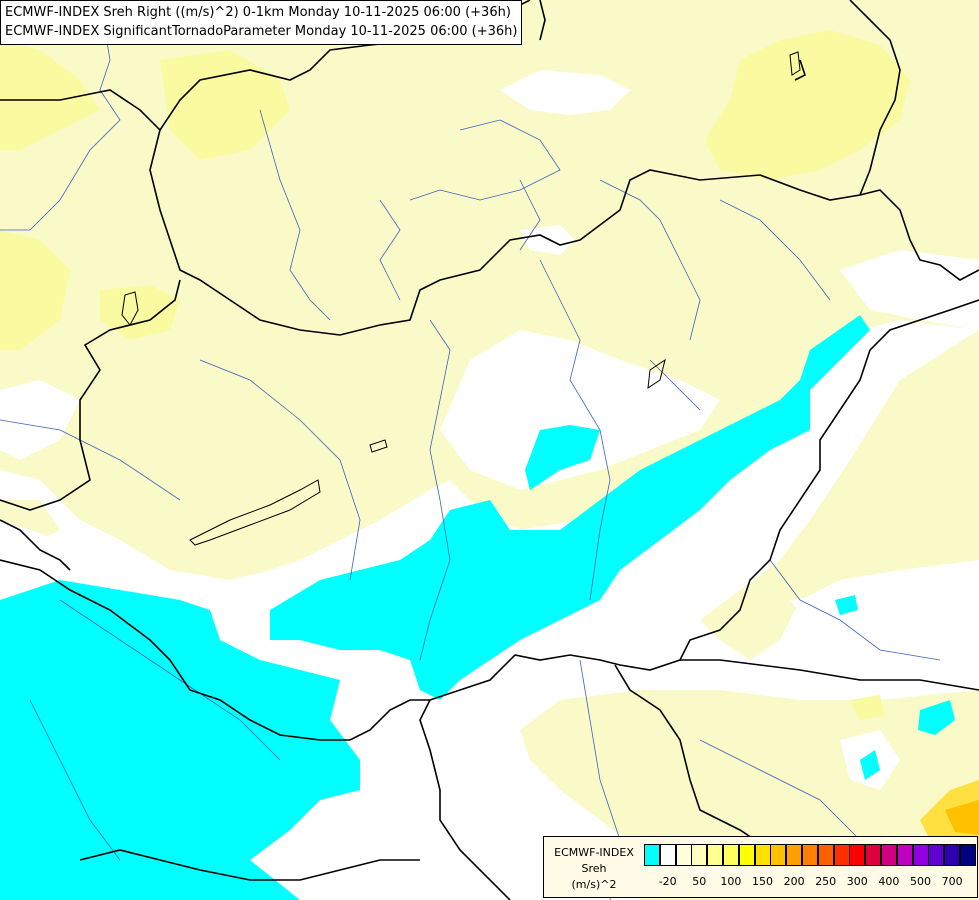 The width and height of the screenshot is (979, 900). Describe the element at coordinates (594, 884) in the screenshot. I see `legend-unit: (m/s)^2` at that location.